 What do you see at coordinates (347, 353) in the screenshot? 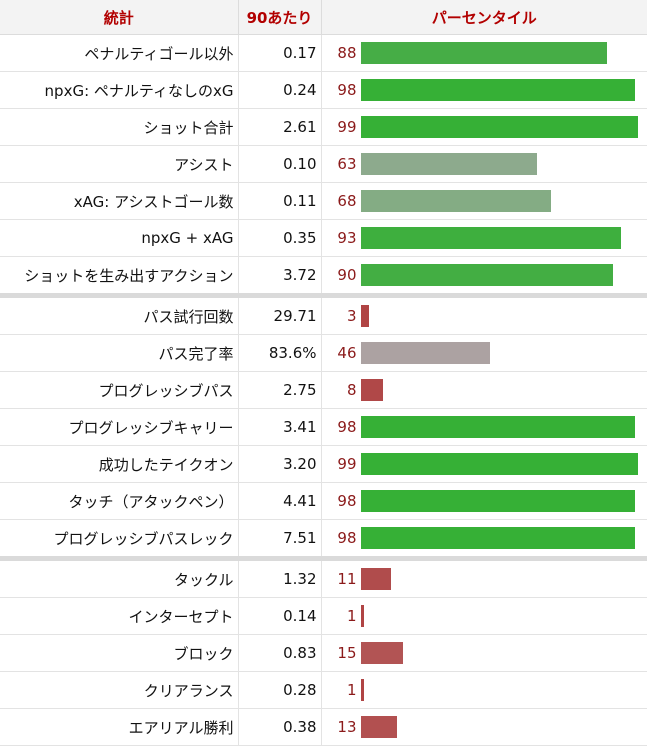
I see `percentile-number: 46` at bounding box center [347, 353].